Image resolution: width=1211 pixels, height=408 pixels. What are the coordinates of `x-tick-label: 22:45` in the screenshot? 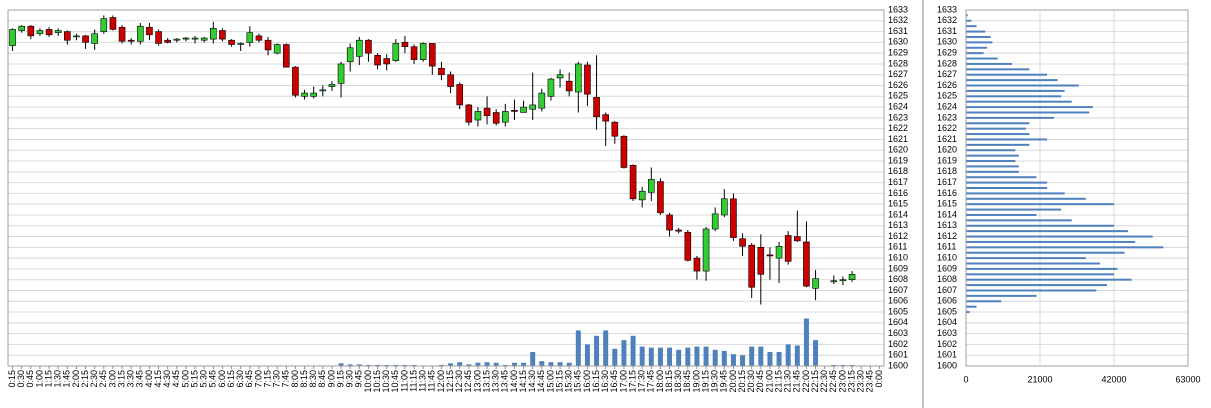 It's located at (833, 381).